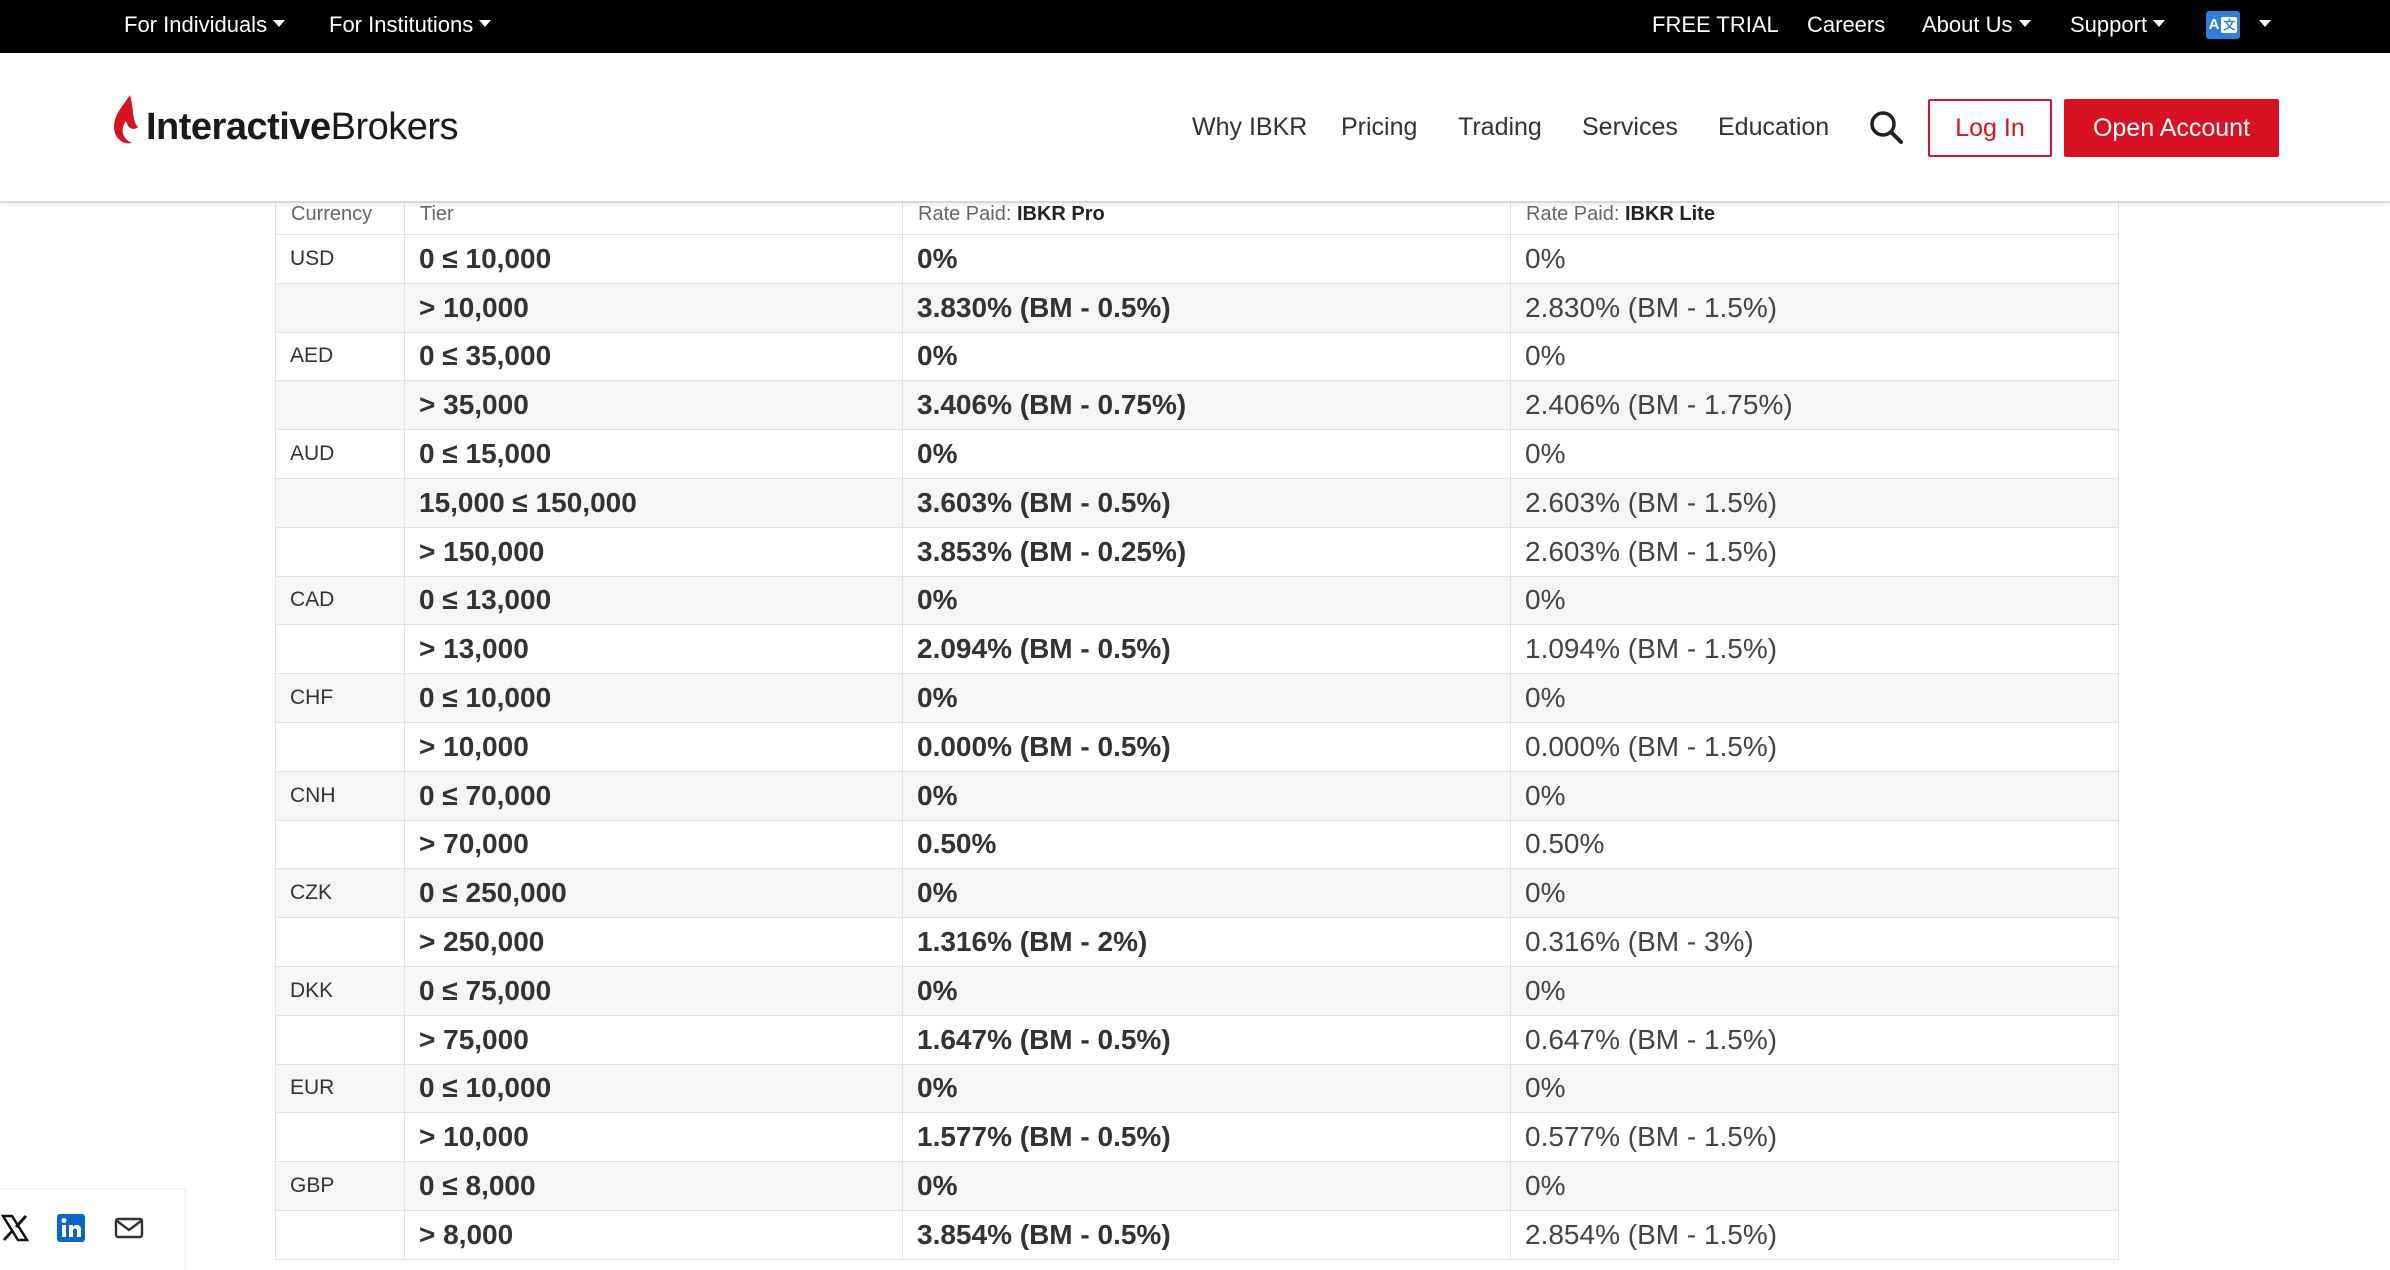 The height and width of the screenshot is (1270, 2390). Describe the element at coordinates (653, 844) in the screenshot. I see `tier-cell: > 70,000` at that location.